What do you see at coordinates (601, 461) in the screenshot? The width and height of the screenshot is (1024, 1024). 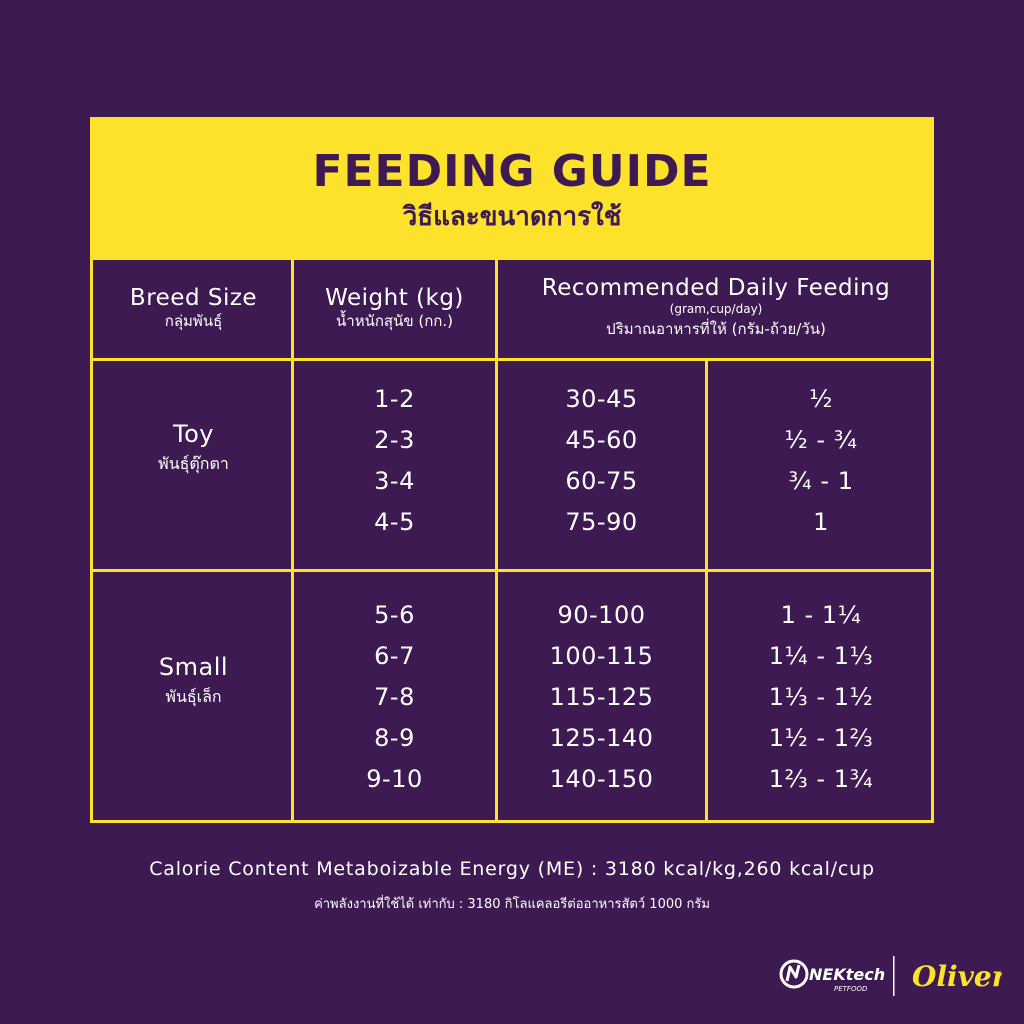 I see `toy-grams: 30-45 45-60 60-75 75-90` at bounding box center [601, 461].